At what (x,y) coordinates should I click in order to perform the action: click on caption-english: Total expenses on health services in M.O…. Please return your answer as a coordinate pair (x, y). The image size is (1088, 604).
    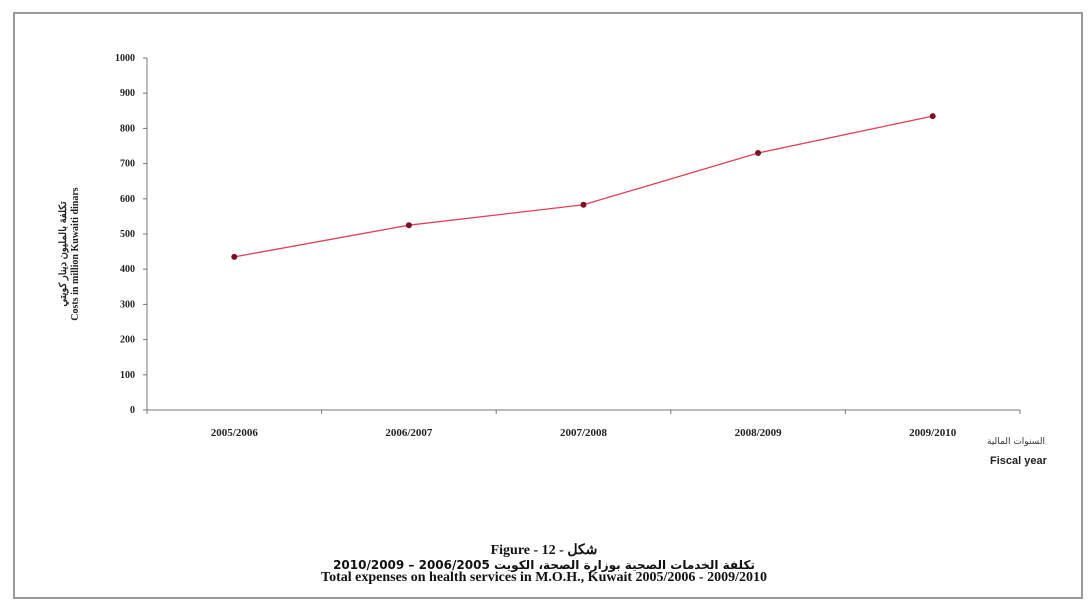
    Looking at the image, I should click on (544, 577).